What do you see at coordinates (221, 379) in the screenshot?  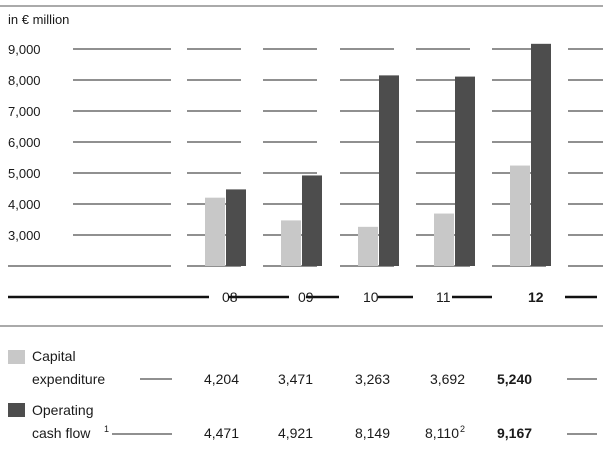 I see `table-value: 4,204` at bounding box center [221, 379].